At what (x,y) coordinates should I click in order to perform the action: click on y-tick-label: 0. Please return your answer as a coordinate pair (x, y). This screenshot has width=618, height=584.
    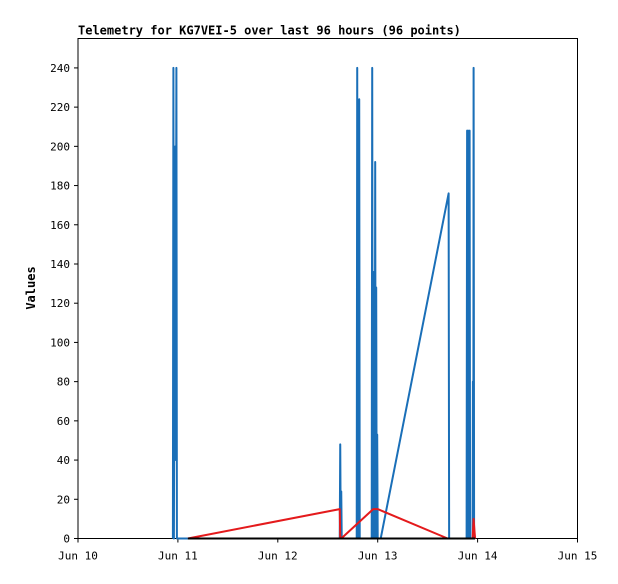
    Looking at the image, I should click on (66, 539).